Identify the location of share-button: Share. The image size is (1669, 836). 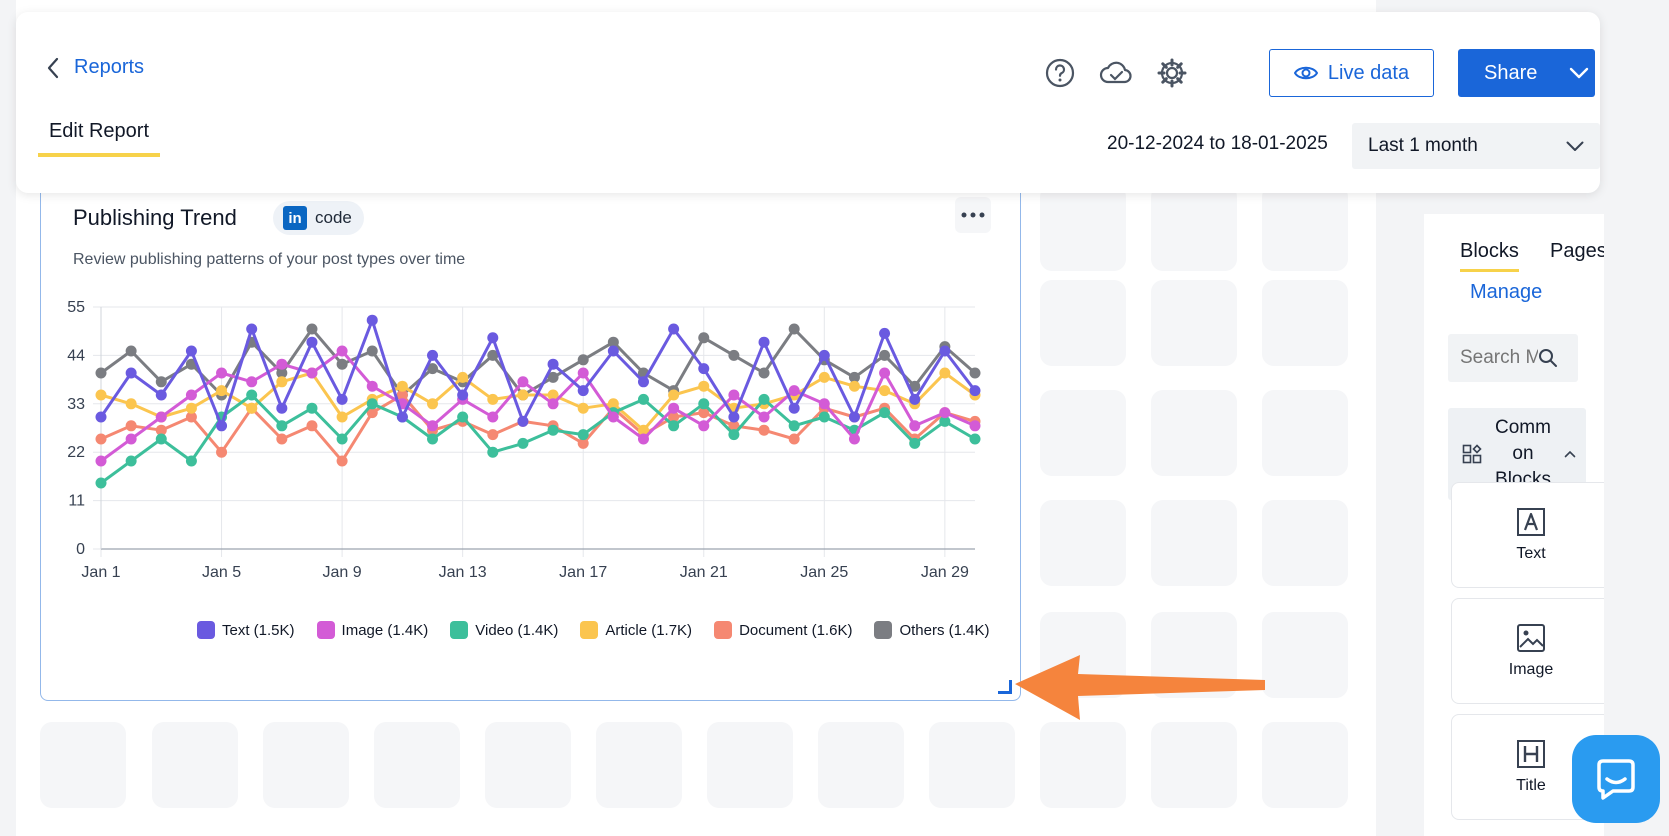
(1526, 73).